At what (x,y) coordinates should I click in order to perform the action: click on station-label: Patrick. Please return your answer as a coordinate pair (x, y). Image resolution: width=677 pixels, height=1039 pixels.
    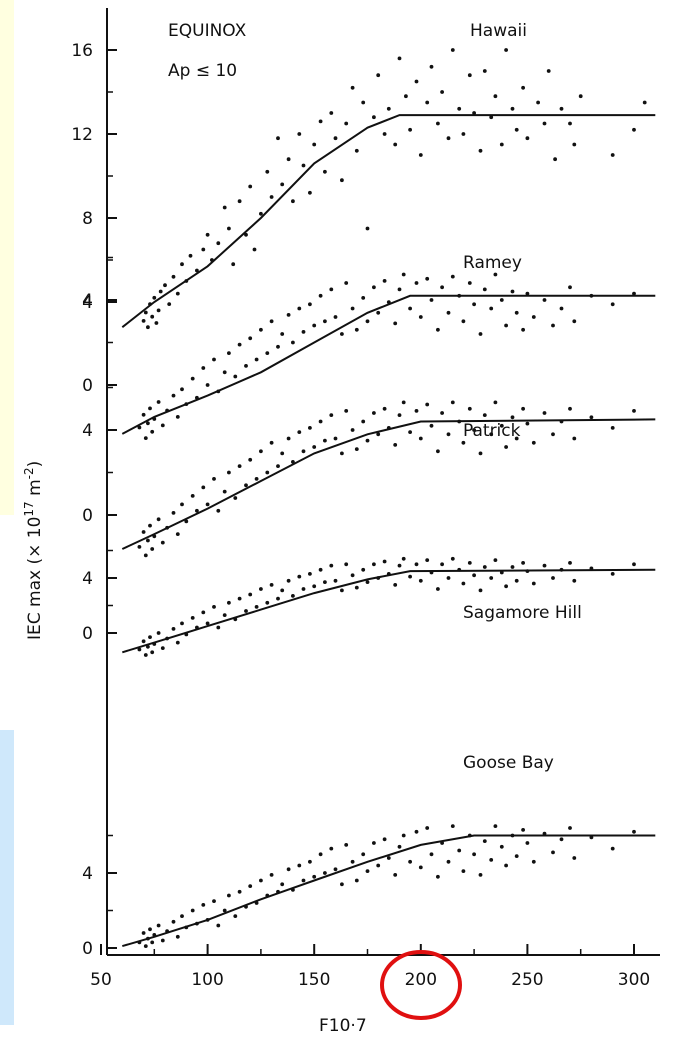
    Looking at the image, I should click on (492, 431).